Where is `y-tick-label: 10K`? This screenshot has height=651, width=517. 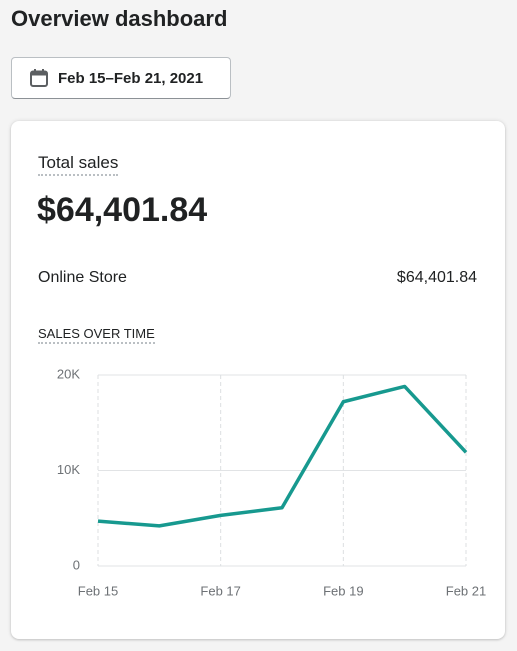 y-tick-label: 10K is located at coordinates (68, 469).